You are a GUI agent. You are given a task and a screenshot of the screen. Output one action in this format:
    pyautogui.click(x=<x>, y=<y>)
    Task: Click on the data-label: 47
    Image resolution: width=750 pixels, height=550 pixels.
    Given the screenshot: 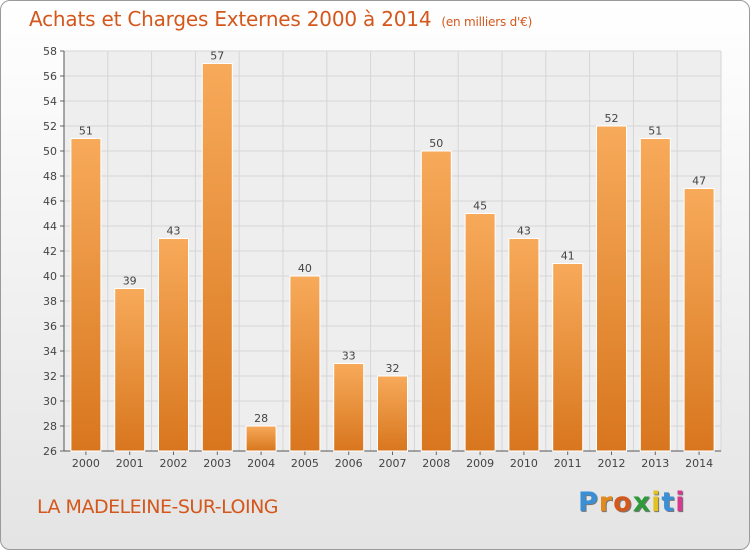 What is the action you would take?
    pyautogui.click(x=699, y=181)
    